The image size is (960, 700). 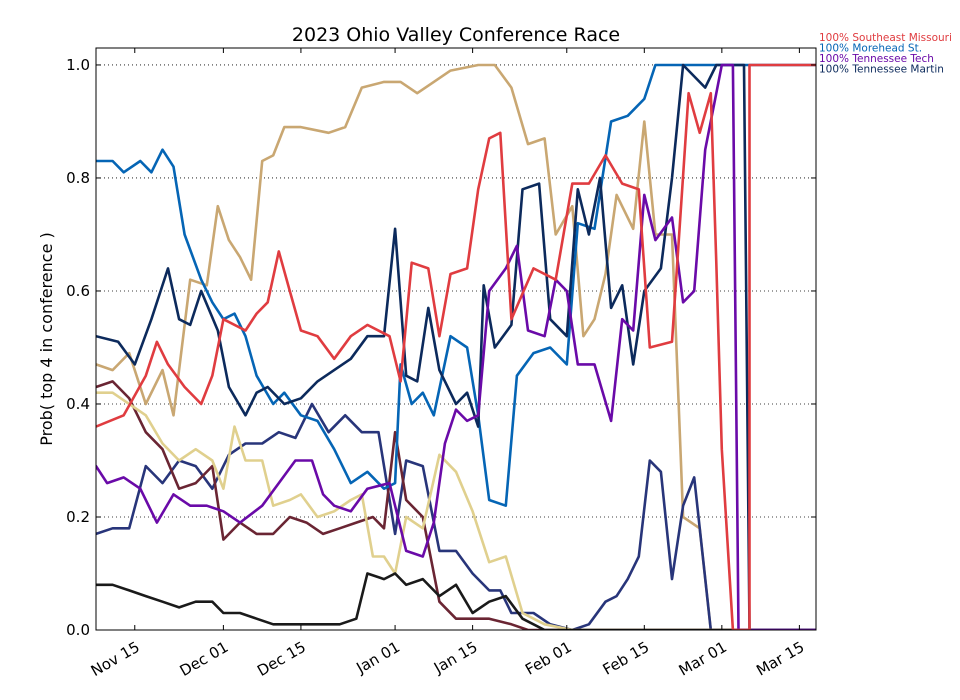 I want to click on x-tick-label: Feb 01, so click(x=548, y=658).